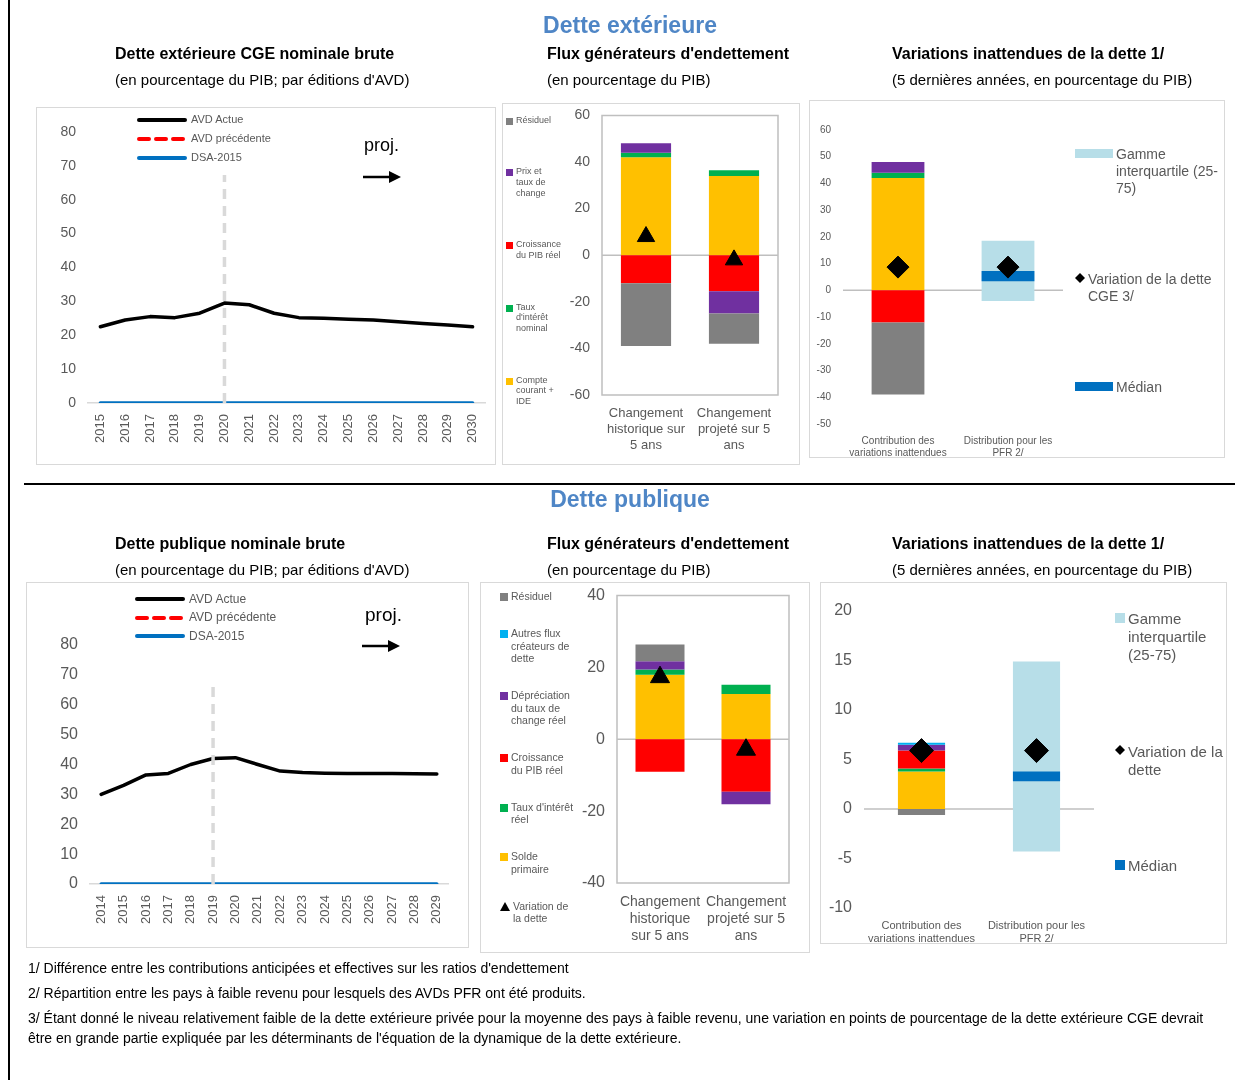 The image size is (1243, 1086). Describe the element at coordinates (630, 499) in the screenshot. I see `text: Dette publique` at that location.